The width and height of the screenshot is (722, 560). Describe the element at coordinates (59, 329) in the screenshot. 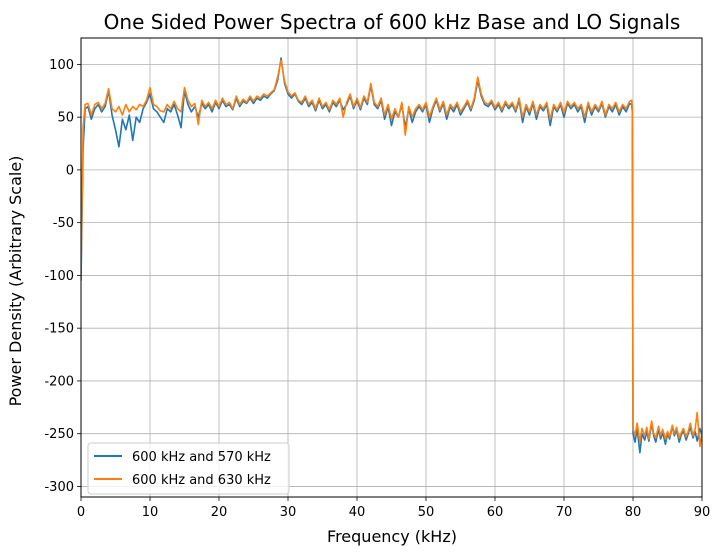

I see `y-tick-label: -150` at that location.